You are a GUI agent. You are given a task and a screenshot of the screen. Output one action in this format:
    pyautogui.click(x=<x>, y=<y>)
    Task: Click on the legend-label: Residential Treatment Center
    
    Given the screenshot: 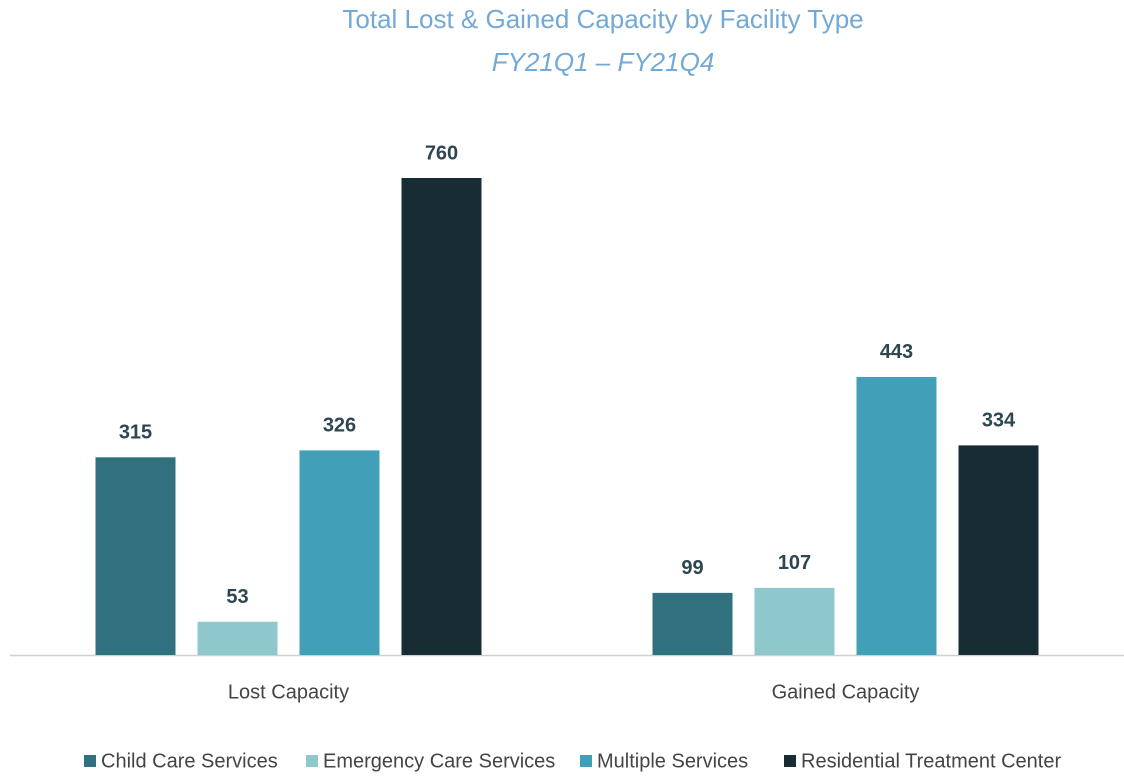 What is the action you would take?
    pyautogui.click(x=931, y=761)
    